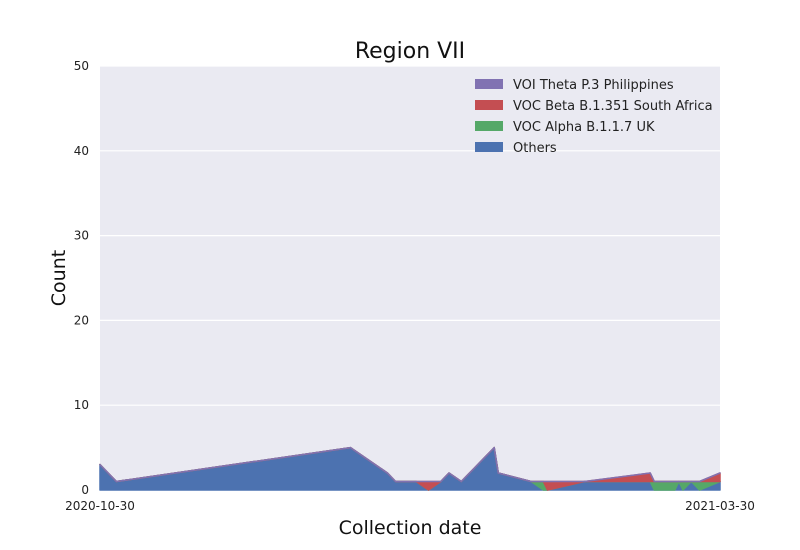 The height and width of the screenshot is (550, 800). What do you see at coordinates (584, 127) in the screenshot?
I see `legend-entry: VOC Alpha B.1.1.7 UK` at bounding box center [584, 127].